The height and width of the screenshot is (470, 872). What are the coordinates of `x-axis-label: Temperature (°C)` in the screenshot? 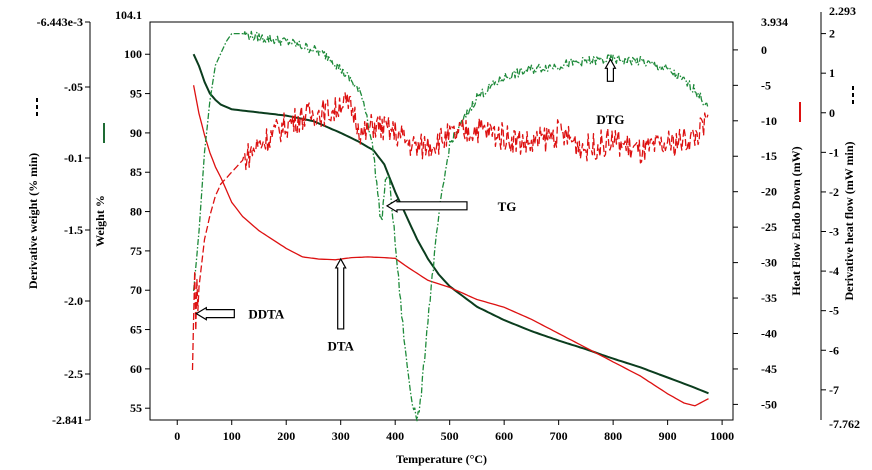 It's located at (441, 459).